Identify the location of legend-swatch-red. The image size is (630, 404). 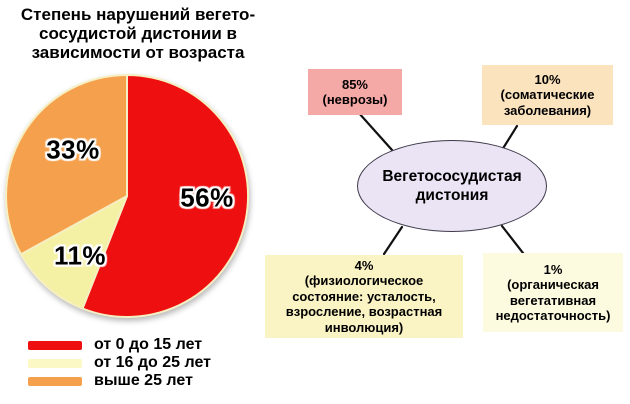
(55, 345).